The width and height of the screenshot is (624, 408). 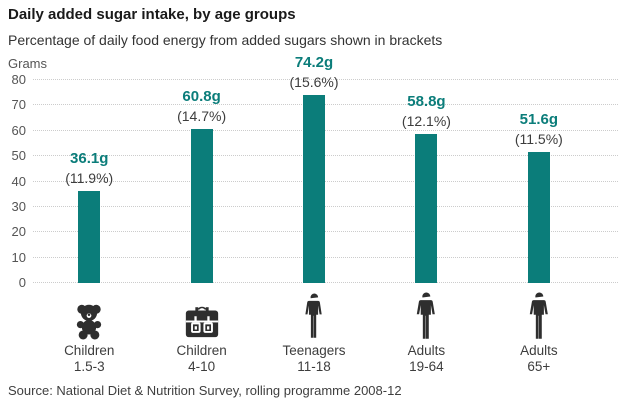 I want to click on percentage-label: (11.9%), so click(x=89, y=178).